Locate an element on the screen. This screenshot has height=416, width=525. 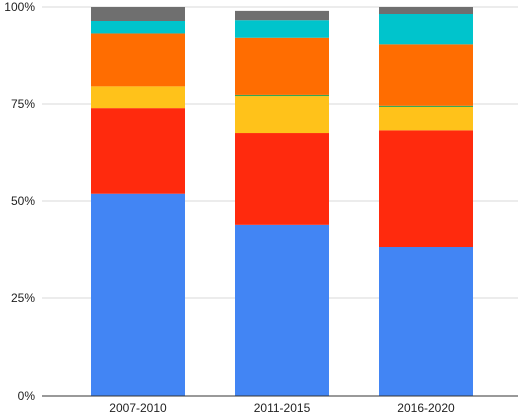
y-tick-label: 100% is located at coordinates (19, 7).